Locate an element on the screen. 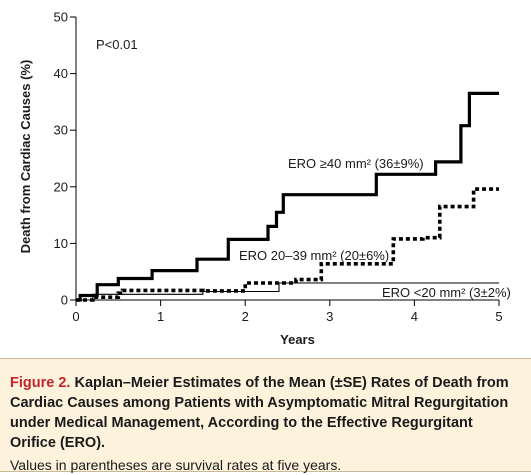  series-label-ero-under-20: ERO <20 mm² (3±2%) is located at coordinates (446, 292).